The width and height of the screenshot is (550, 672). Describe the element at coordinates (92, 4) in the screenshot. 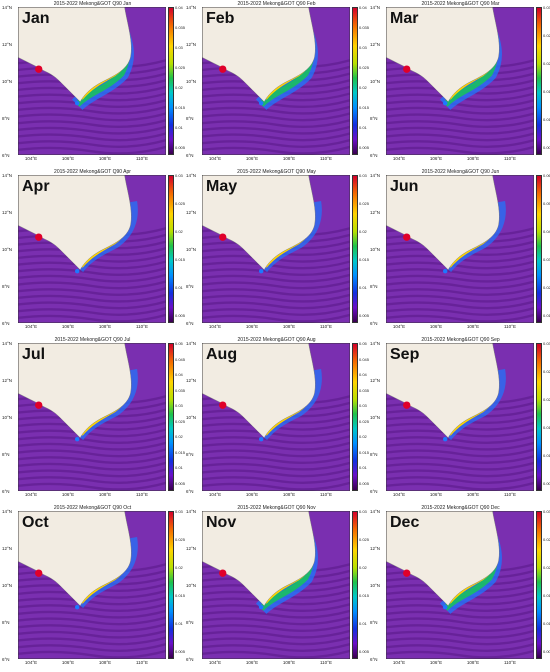

I see `panel-title: 2015-2022 Mekong&GOT Q90 Jan` at that location.